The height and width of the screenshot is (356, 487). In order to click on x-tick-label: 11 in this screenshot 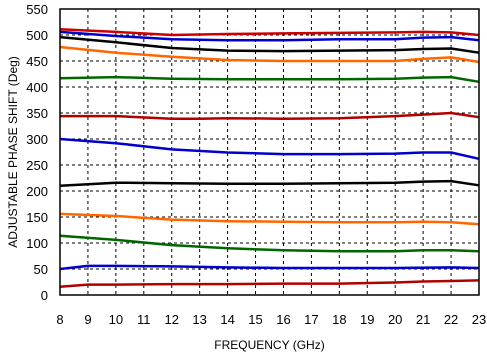, I will do `click(144, 319)`.